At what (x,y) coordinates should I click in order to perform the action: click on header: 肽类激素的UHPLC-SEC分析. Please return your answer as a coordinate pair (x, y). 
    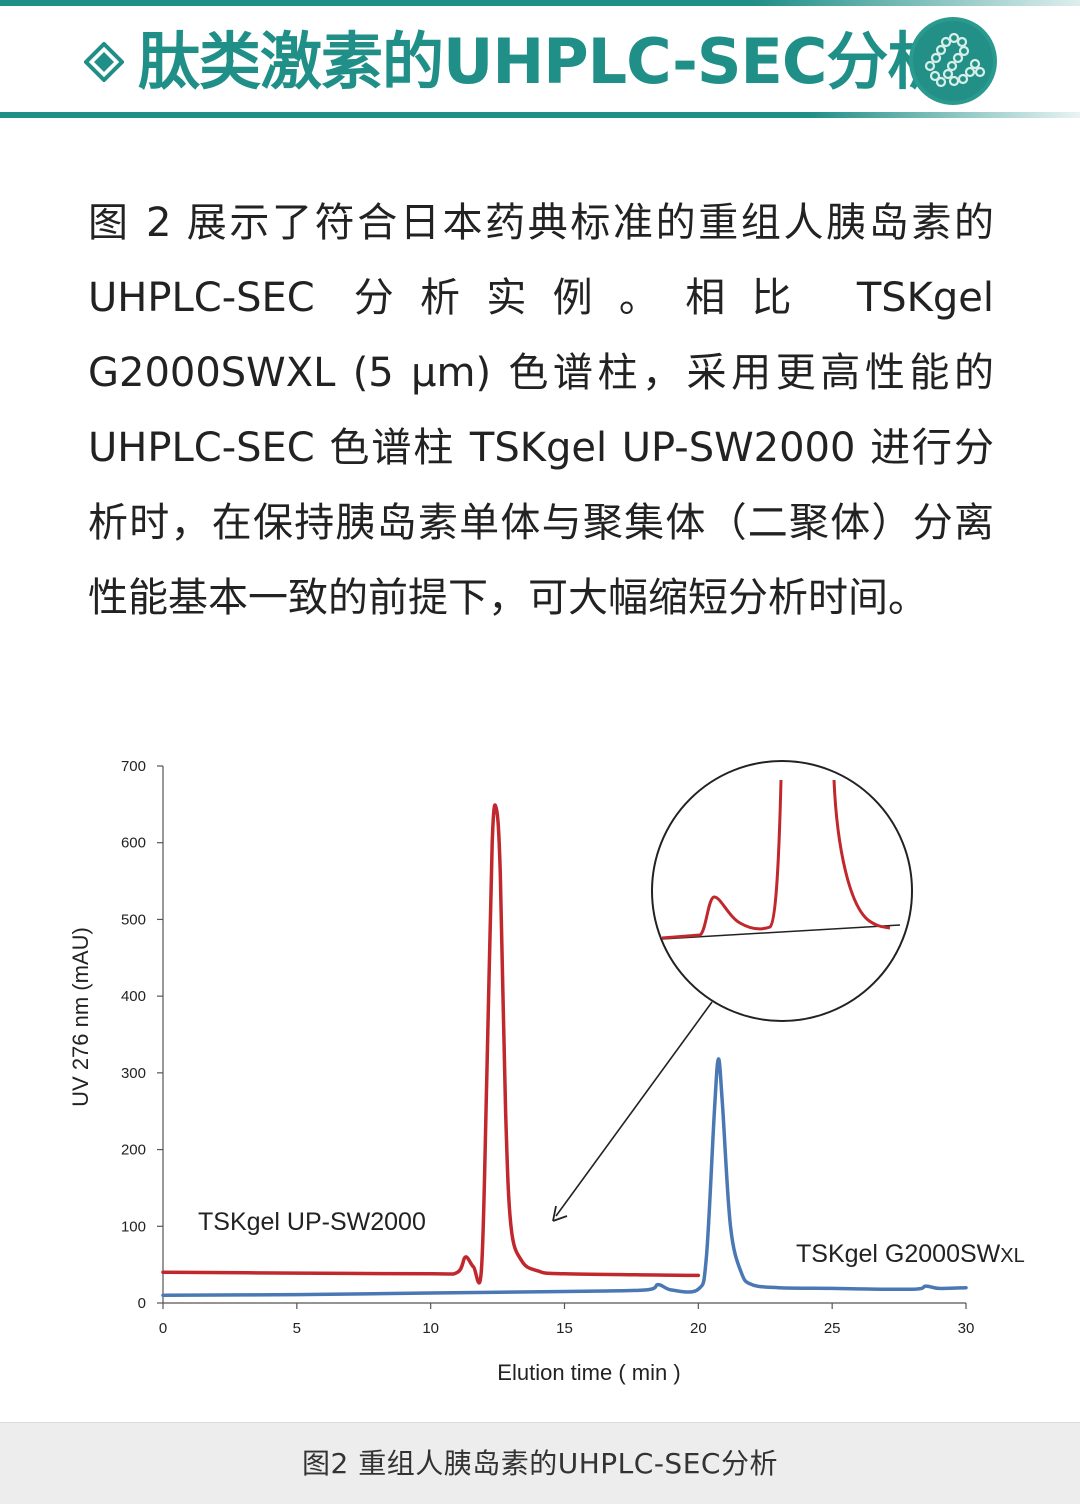
    Looking at the image, I should click on (540, 62).